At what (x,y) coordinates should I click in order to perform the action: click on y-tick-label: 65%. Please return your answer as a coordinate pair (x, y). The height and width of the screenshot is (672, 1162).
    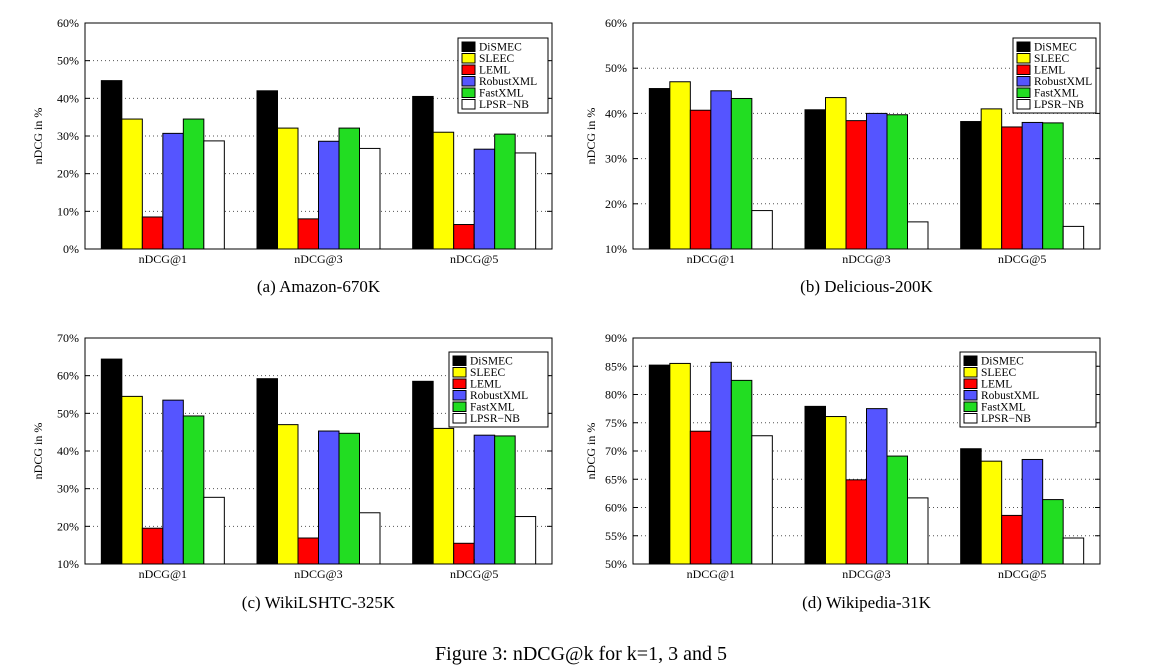
    Looking at the image, I should click on (616, 479).